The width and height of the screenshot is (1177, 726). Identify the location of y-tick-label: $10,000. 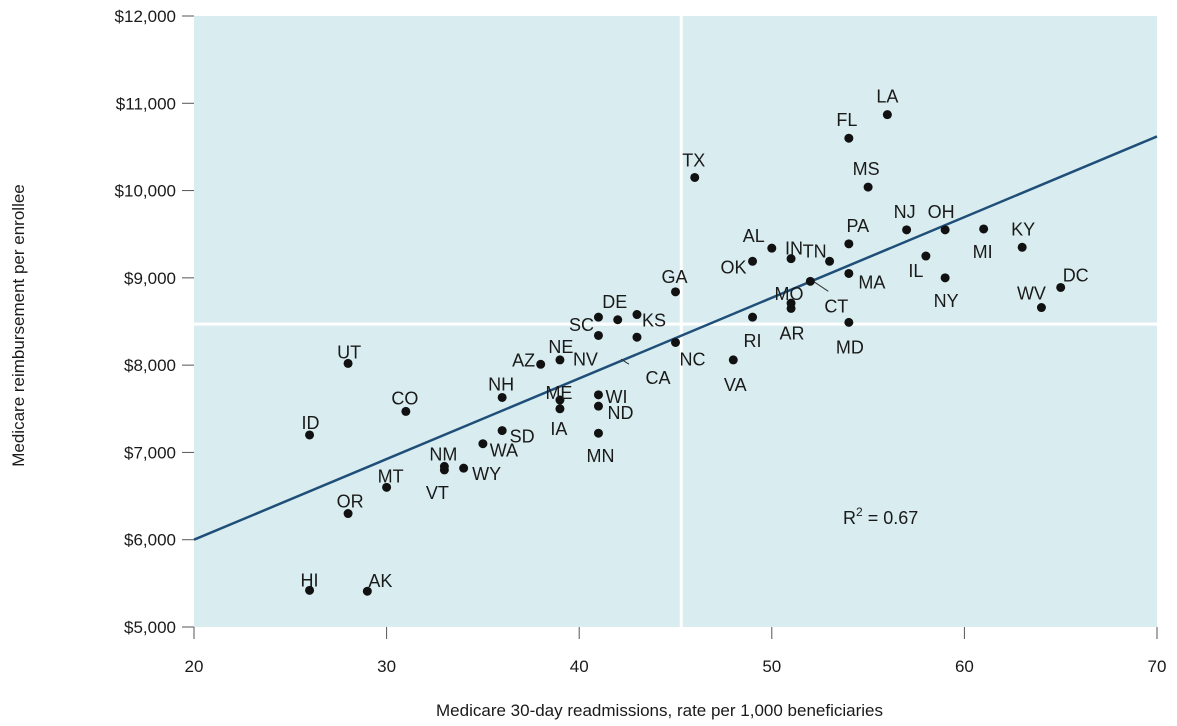
(145, 191).